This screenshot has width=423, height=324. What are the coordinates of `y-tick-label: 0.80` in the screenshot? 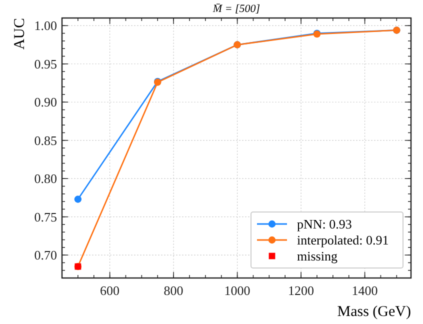 It's located at (45, 178).